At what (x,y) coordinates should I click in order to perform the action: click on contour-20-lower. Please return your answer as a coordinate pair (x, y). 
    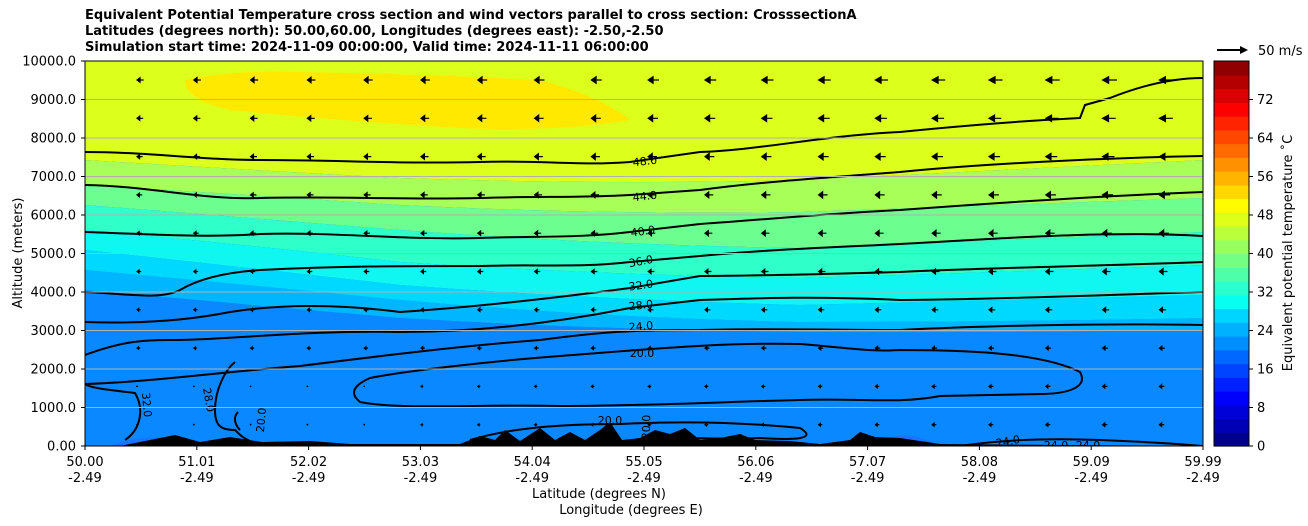
    Looking at the image, I should click on (638, 431).